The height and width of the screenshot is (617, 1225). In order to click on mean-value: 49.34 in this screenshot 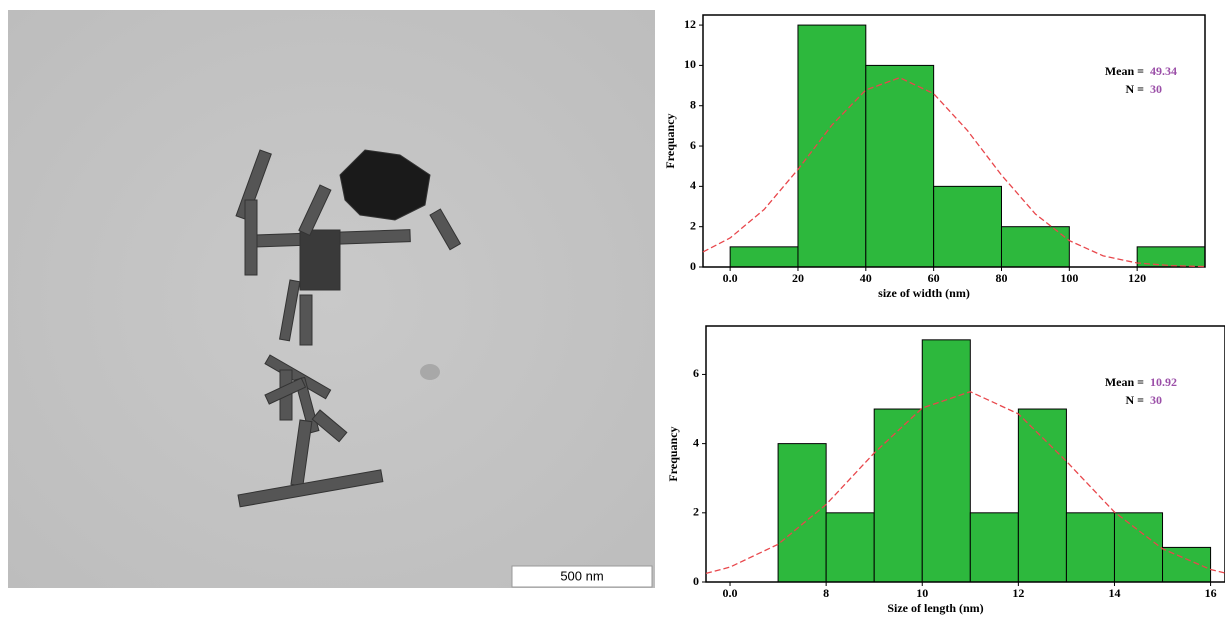, I will do `click(1163, 71)`.